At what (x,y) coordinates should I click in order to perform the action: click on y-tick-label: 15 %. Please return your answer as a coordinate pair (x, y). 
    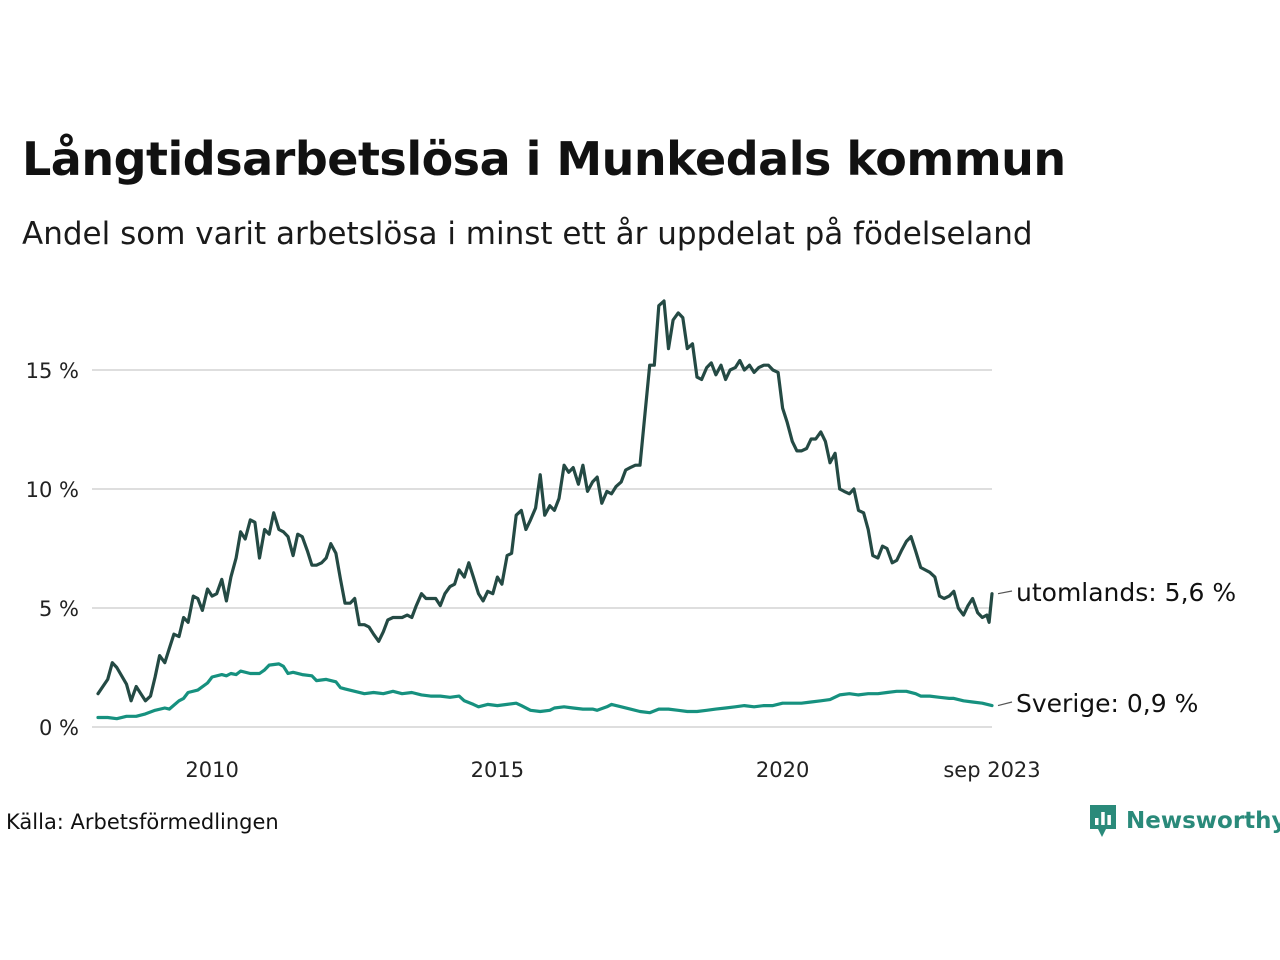
    Looking at the image, I should click on (52, 371).